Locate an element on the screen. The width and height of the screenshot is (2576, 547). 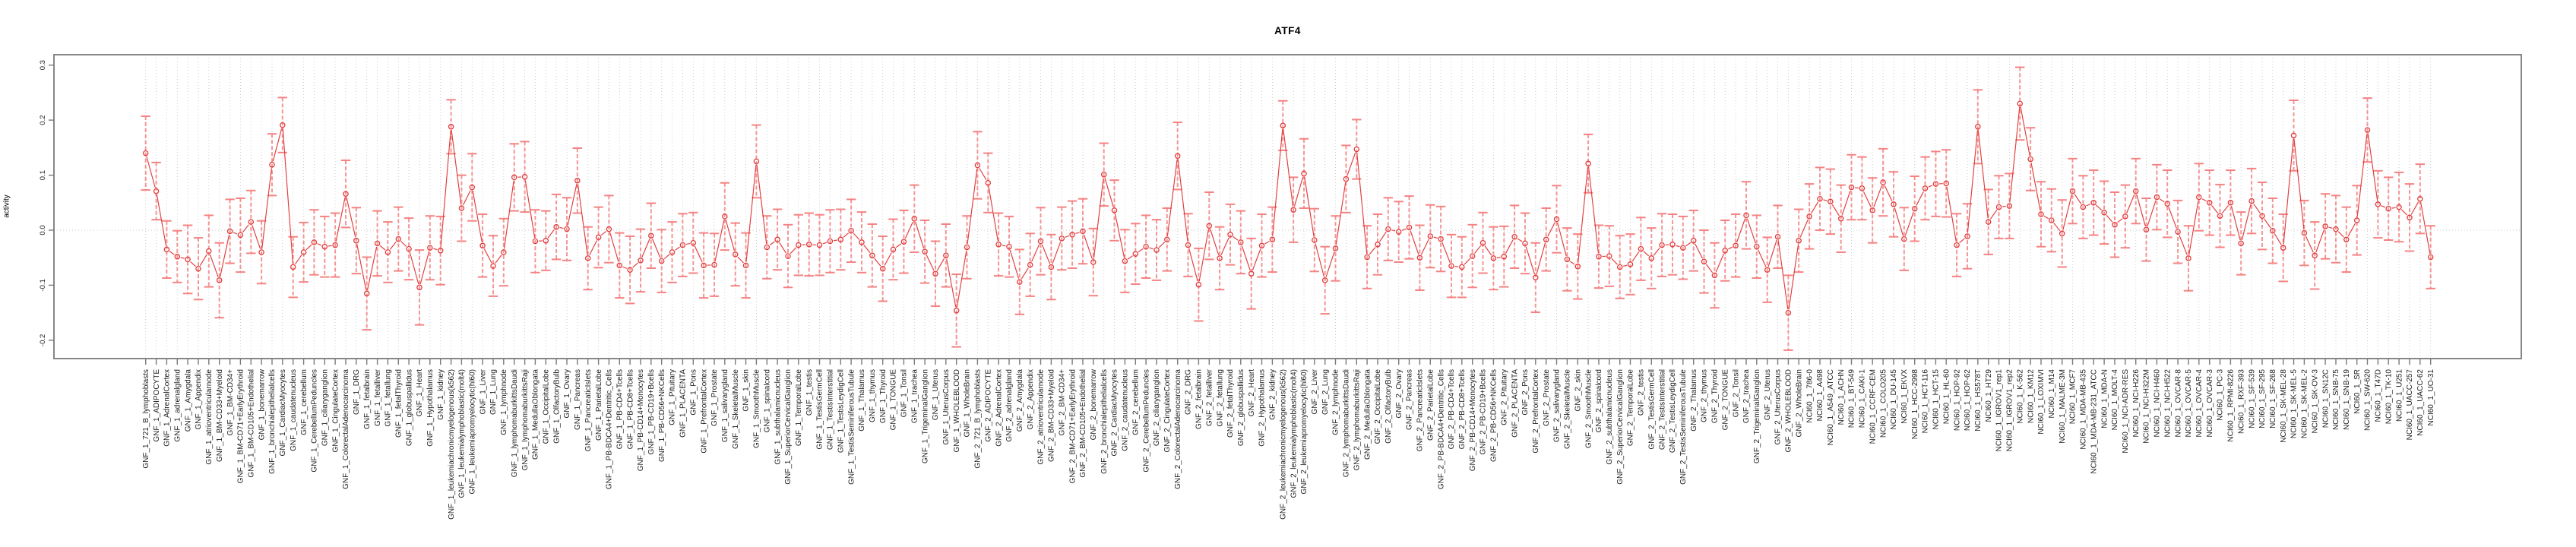
x-tick-label: NCI60_1_COLO205 is located at coordinates (1883, 403).